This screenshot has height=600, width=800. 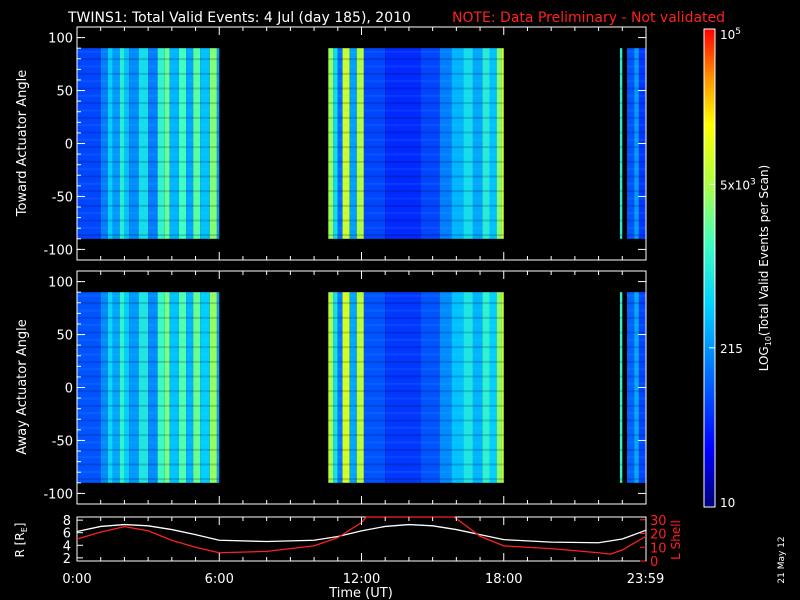 What do you see at coordinates (22, 143) in the screenshot?
I see `toward-ylabel: Toward Actuator Angle` at bounding box center [22, 143].